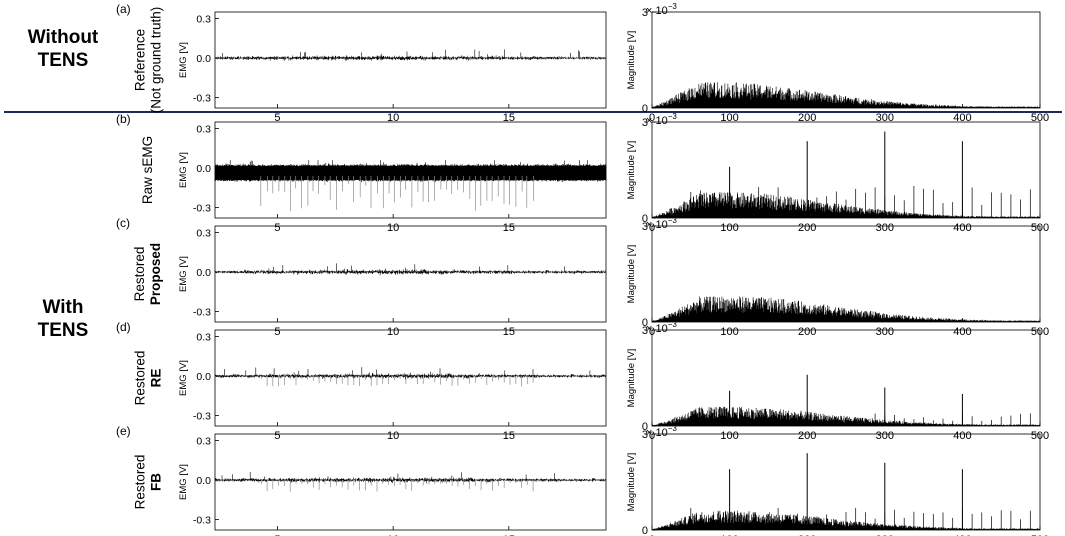 The height and width of the screenshot is (536, 1065). What do you see at coordinates (846, 416) in the screenshot?
I see `spectrum-trace-re` at bounding box center [846, 416].